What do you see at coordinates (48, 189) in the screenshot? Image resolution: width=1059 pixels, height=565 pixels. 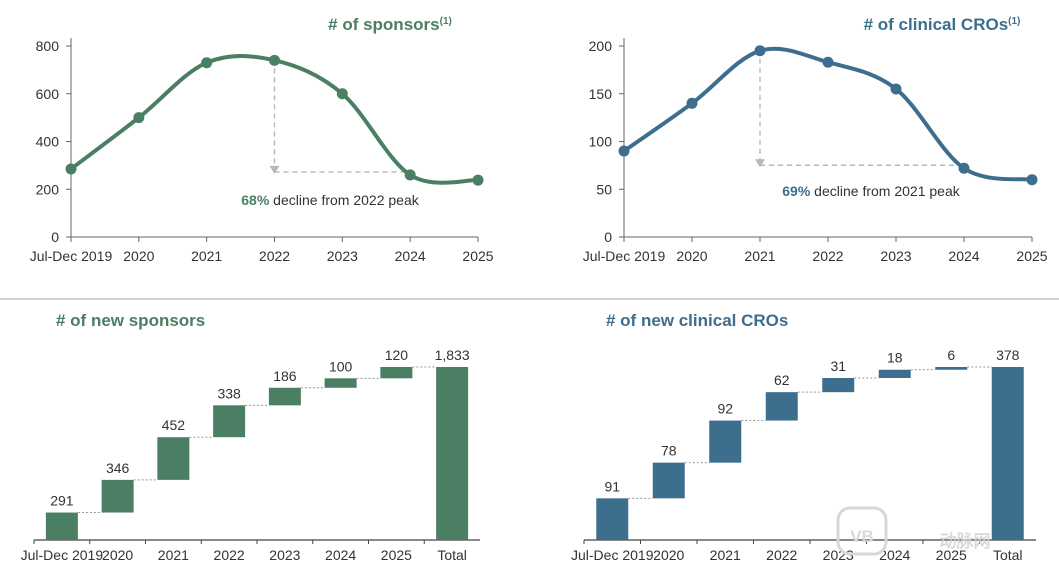 I see `y-tick-label: 200` at bounding box center [48, 189].